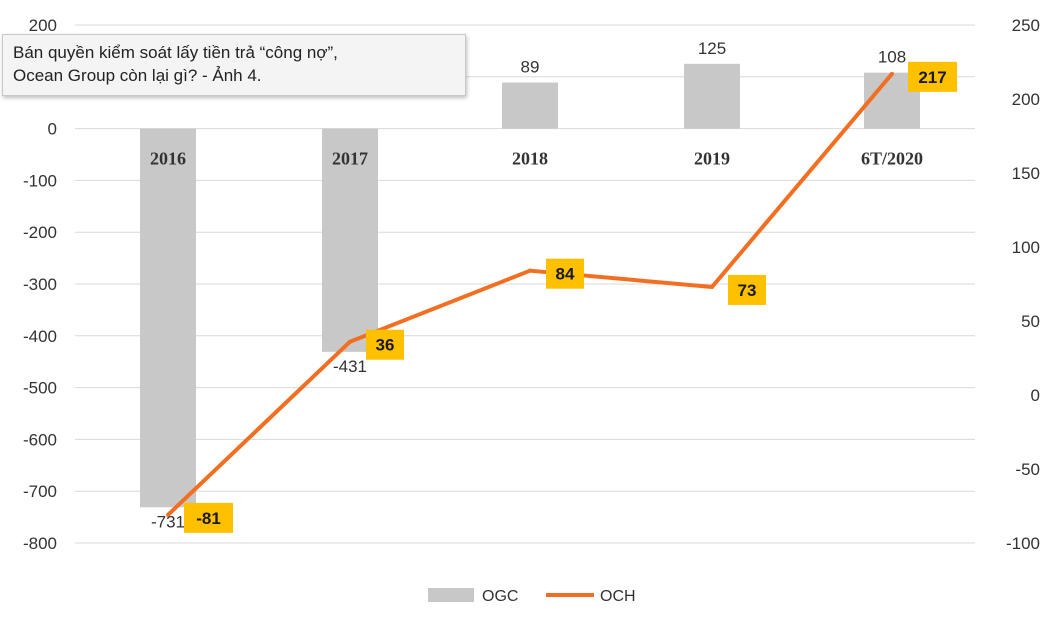  I want to click on right-axis-tick-label: 150, so click(1026, 173).